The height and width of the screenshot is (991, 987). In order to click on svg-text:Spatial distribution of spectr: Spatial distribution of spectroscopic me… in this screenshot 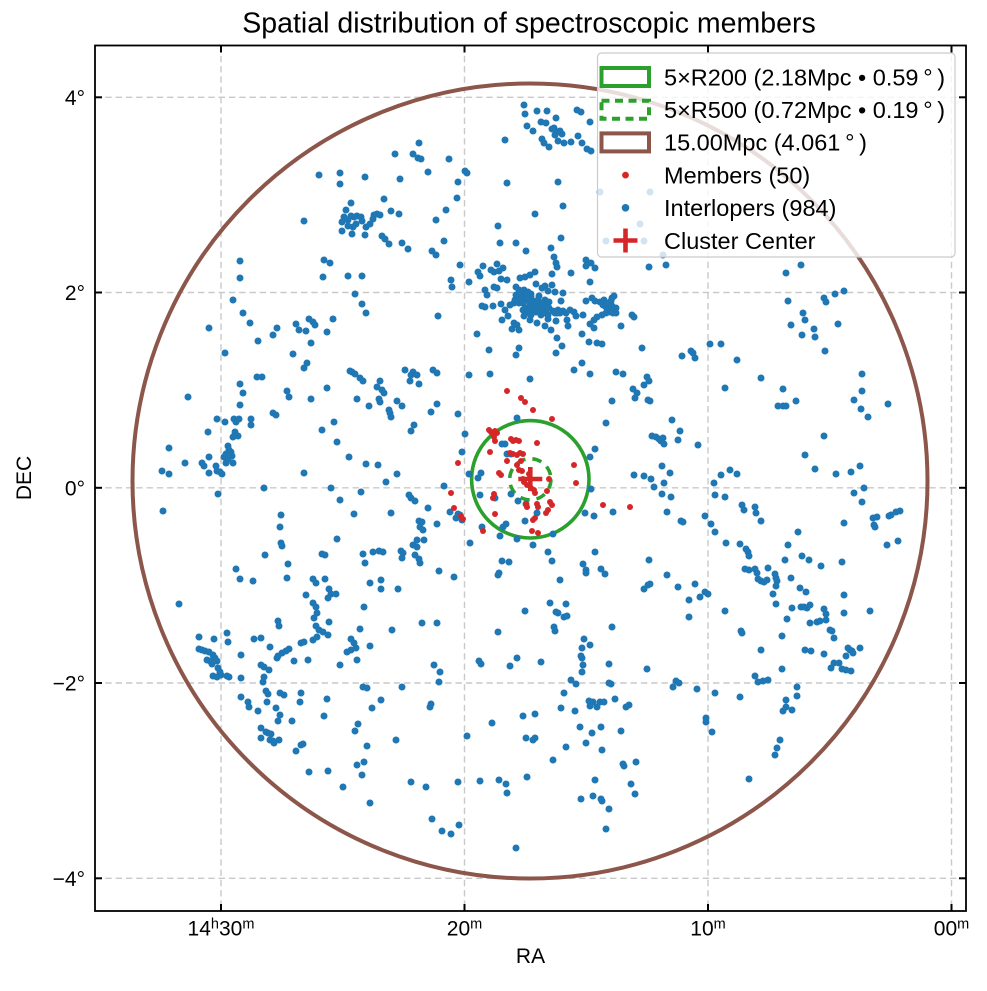, I will do `click(528, 24)`.